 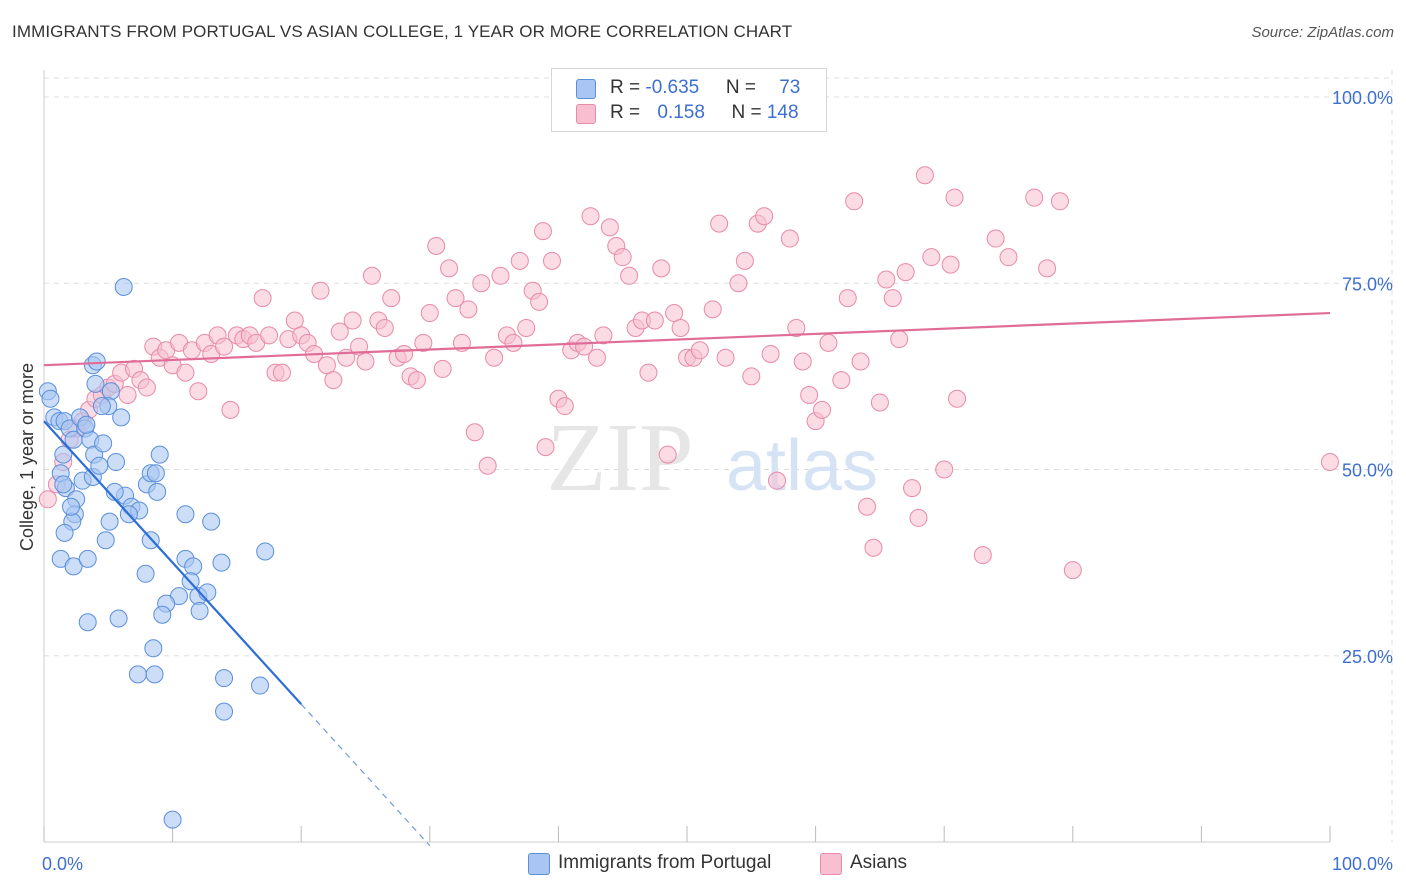 What do you see at coordinates (743, 87) in the screenshot?
I see `legend-n-label: N =` at bounding box center [743, 87].